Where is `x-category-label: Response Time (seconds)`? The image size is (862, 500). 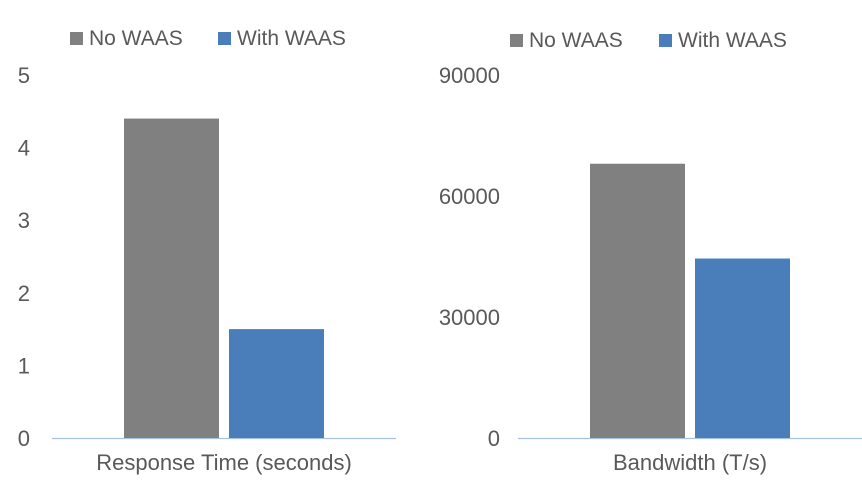
x-category-label: Response Time (seconds) is located at coordinates (224, 462).